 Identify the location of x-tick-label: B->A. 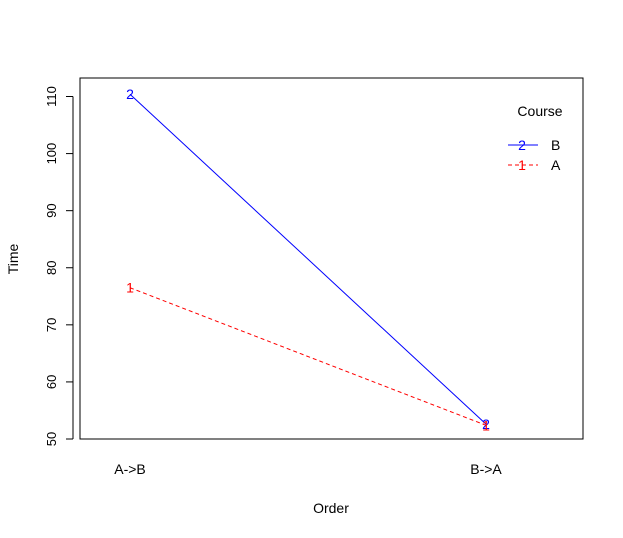
(486, 469).